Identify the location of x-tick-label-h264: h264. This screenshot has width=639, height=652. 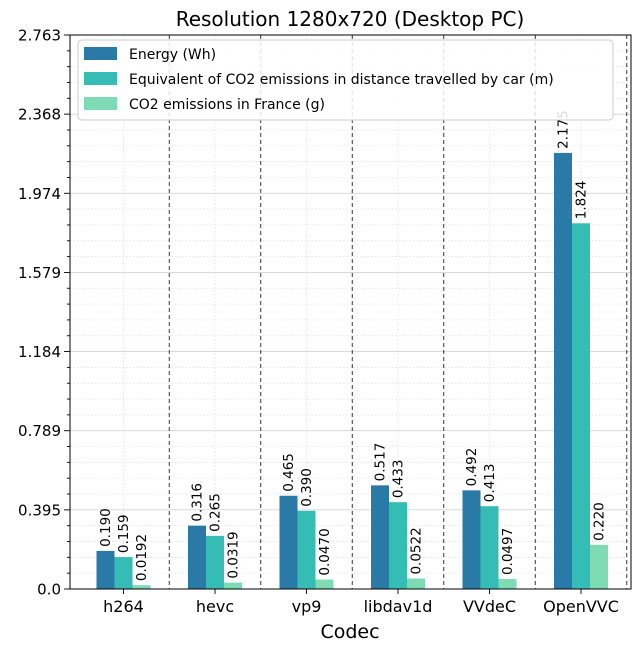
(123, 606).